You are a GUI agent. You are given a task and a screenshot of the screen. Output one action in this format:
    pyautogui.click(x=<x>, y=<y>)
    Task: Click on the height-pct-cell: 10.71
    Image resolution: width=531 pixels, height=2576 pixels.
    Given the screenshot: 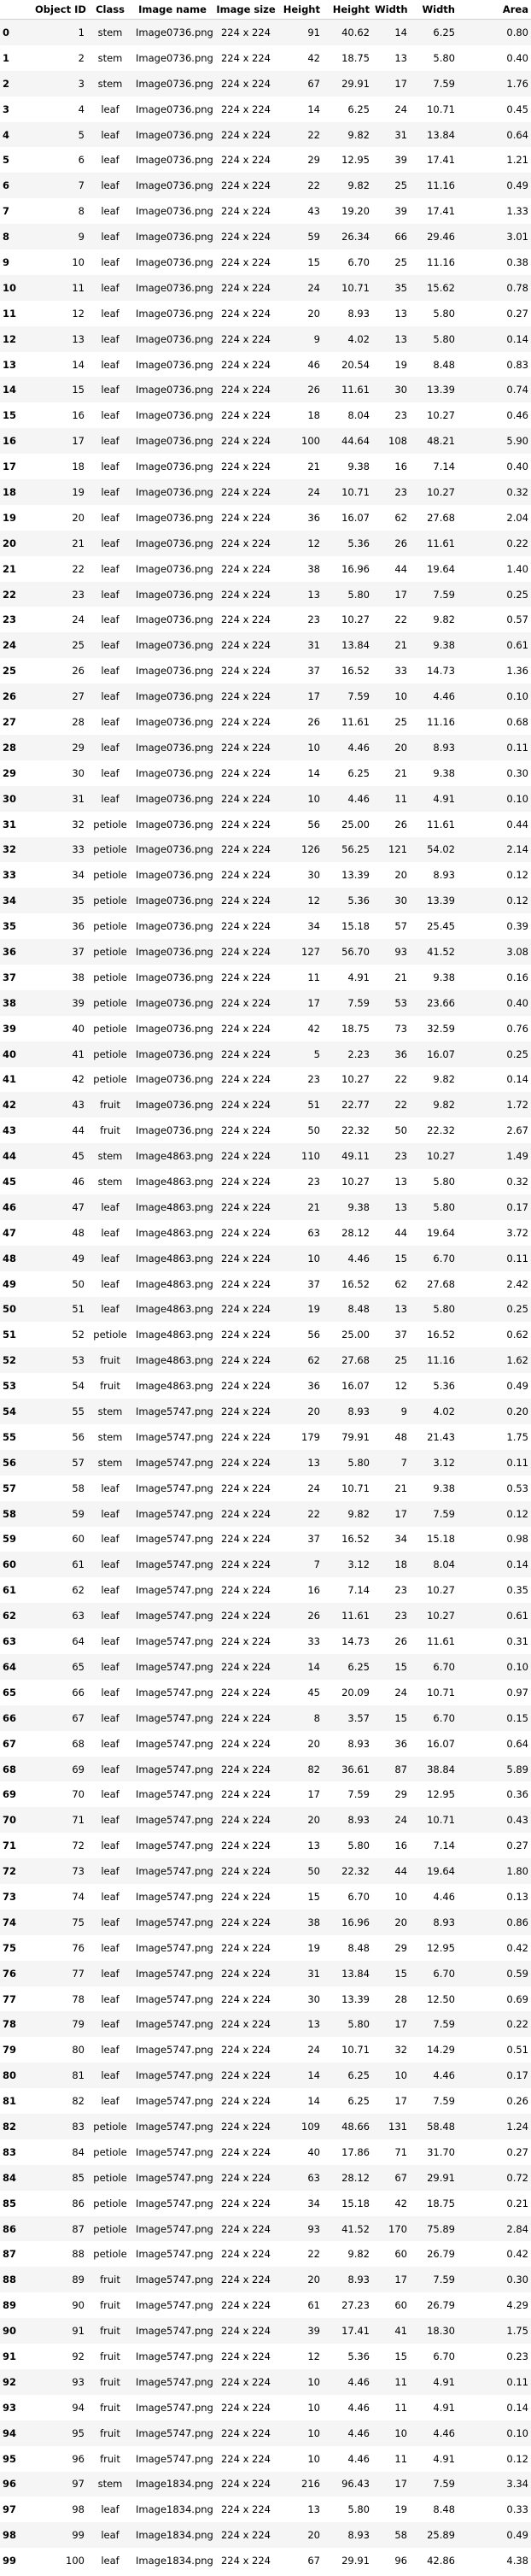 What is the action you would take?
    pyautogui.click(x=355, y=2050)
    